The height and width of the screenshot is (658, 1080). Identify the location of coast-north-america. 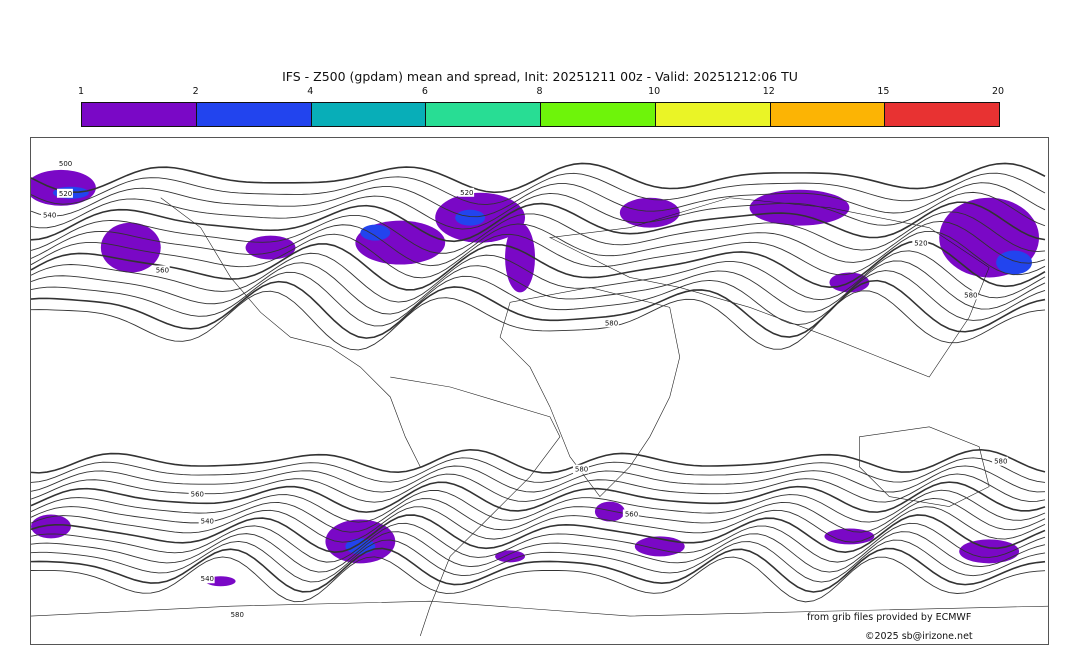
(290, 332).